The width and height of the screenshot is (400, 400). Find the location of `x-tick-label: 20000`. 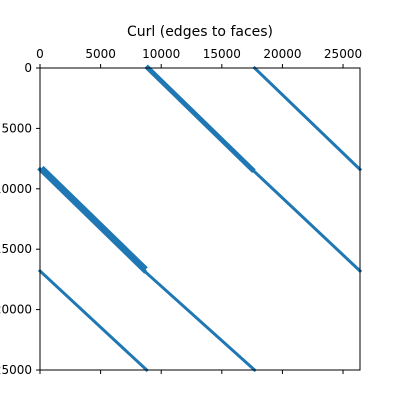

x-tick-label: 20000 is located at coordinates (282, 54).